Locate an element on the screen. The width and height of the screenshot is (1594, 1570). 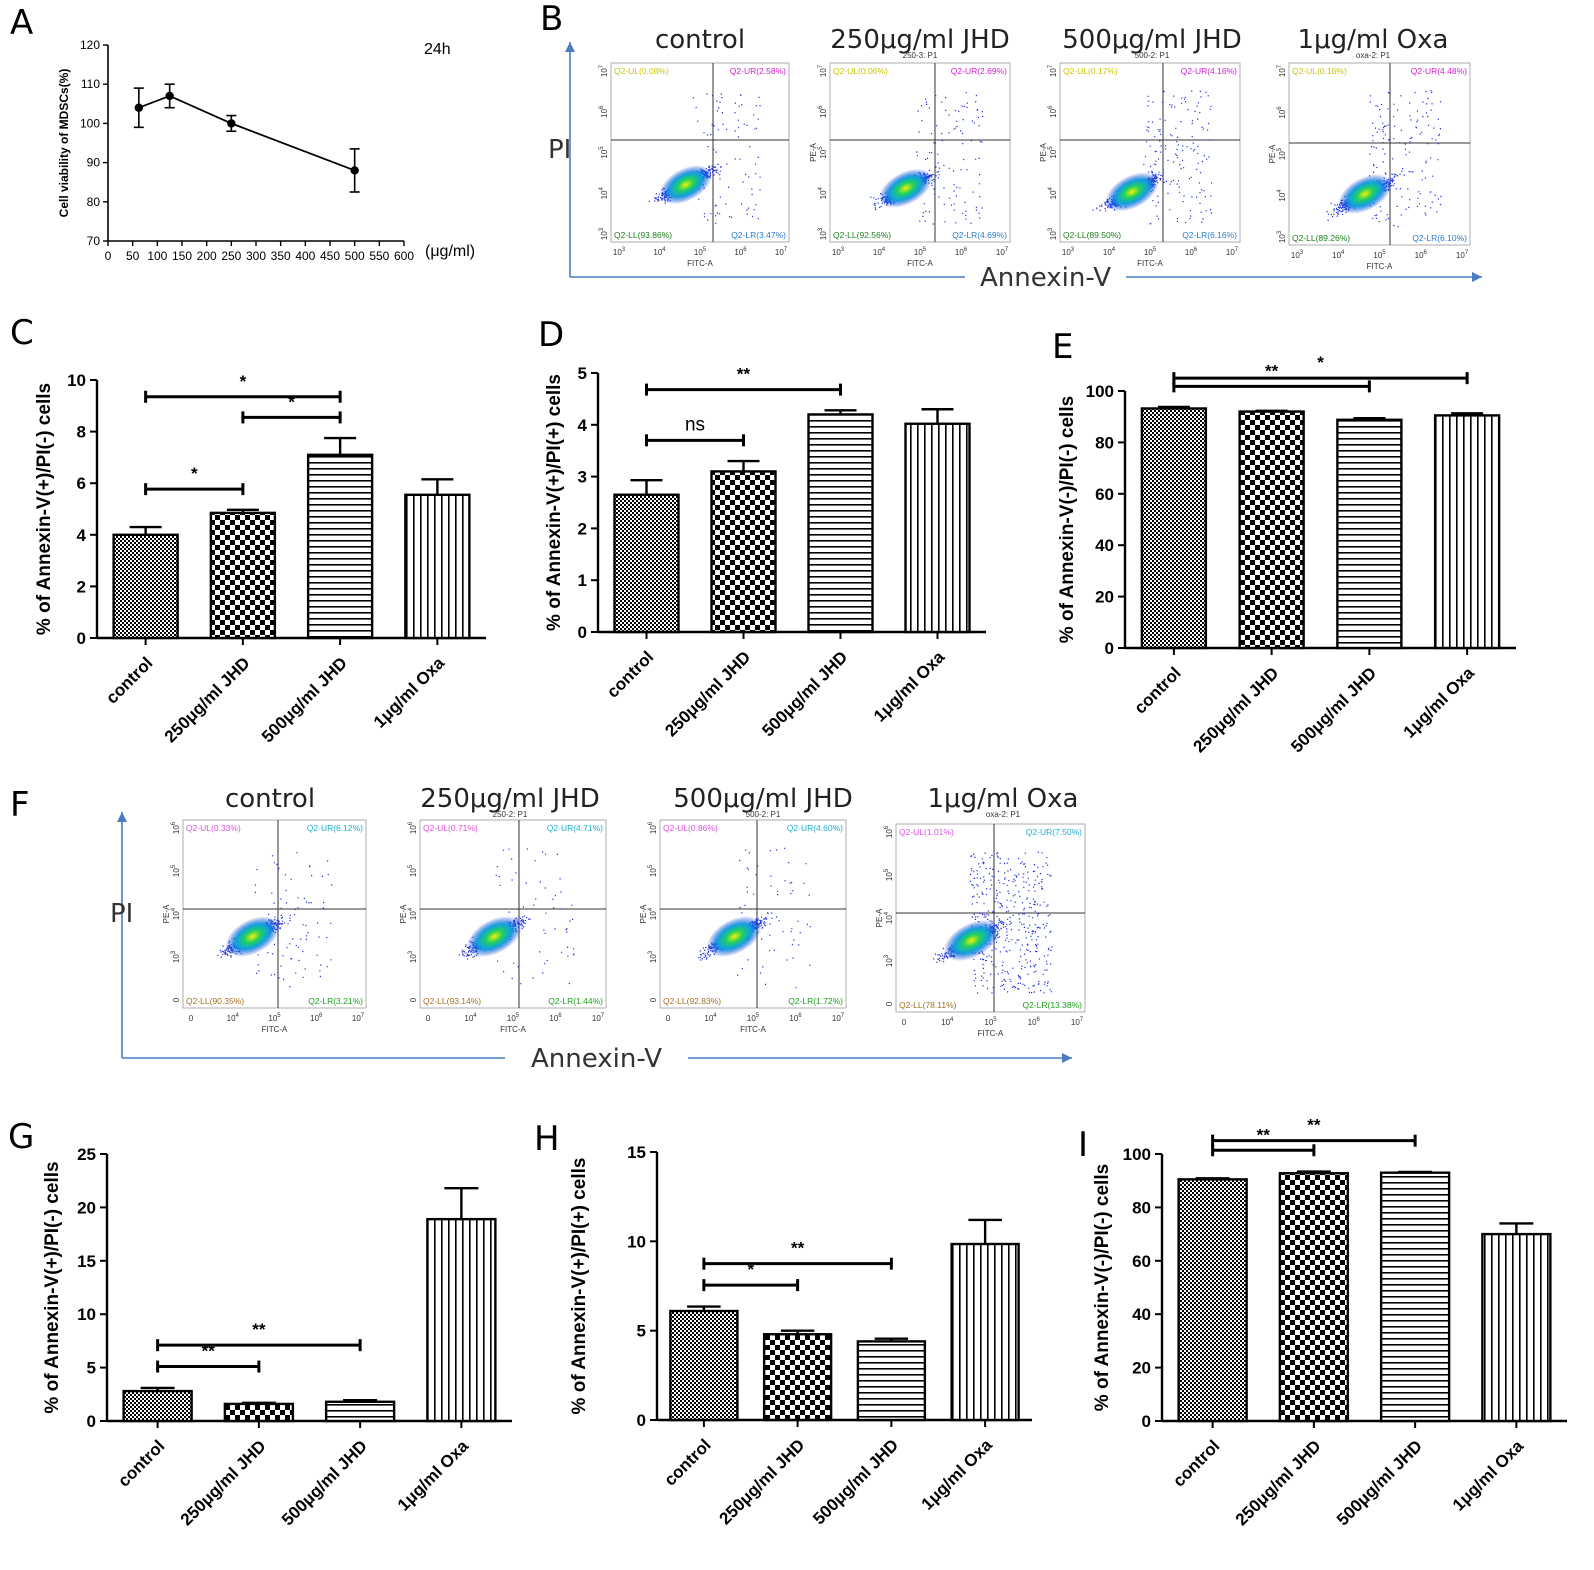
quadrant-ur-label: Q2-UR(4.71%) is located at coordinates (575, 828).